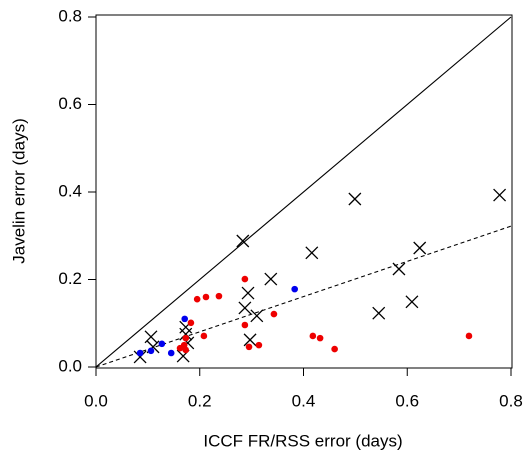 The width and height of the screenshot is (524, 457). What do you see at coordinates (70, 103) in the screenshot?
I see `y-tick-label: 0.6` at bounding box center [70, 103].